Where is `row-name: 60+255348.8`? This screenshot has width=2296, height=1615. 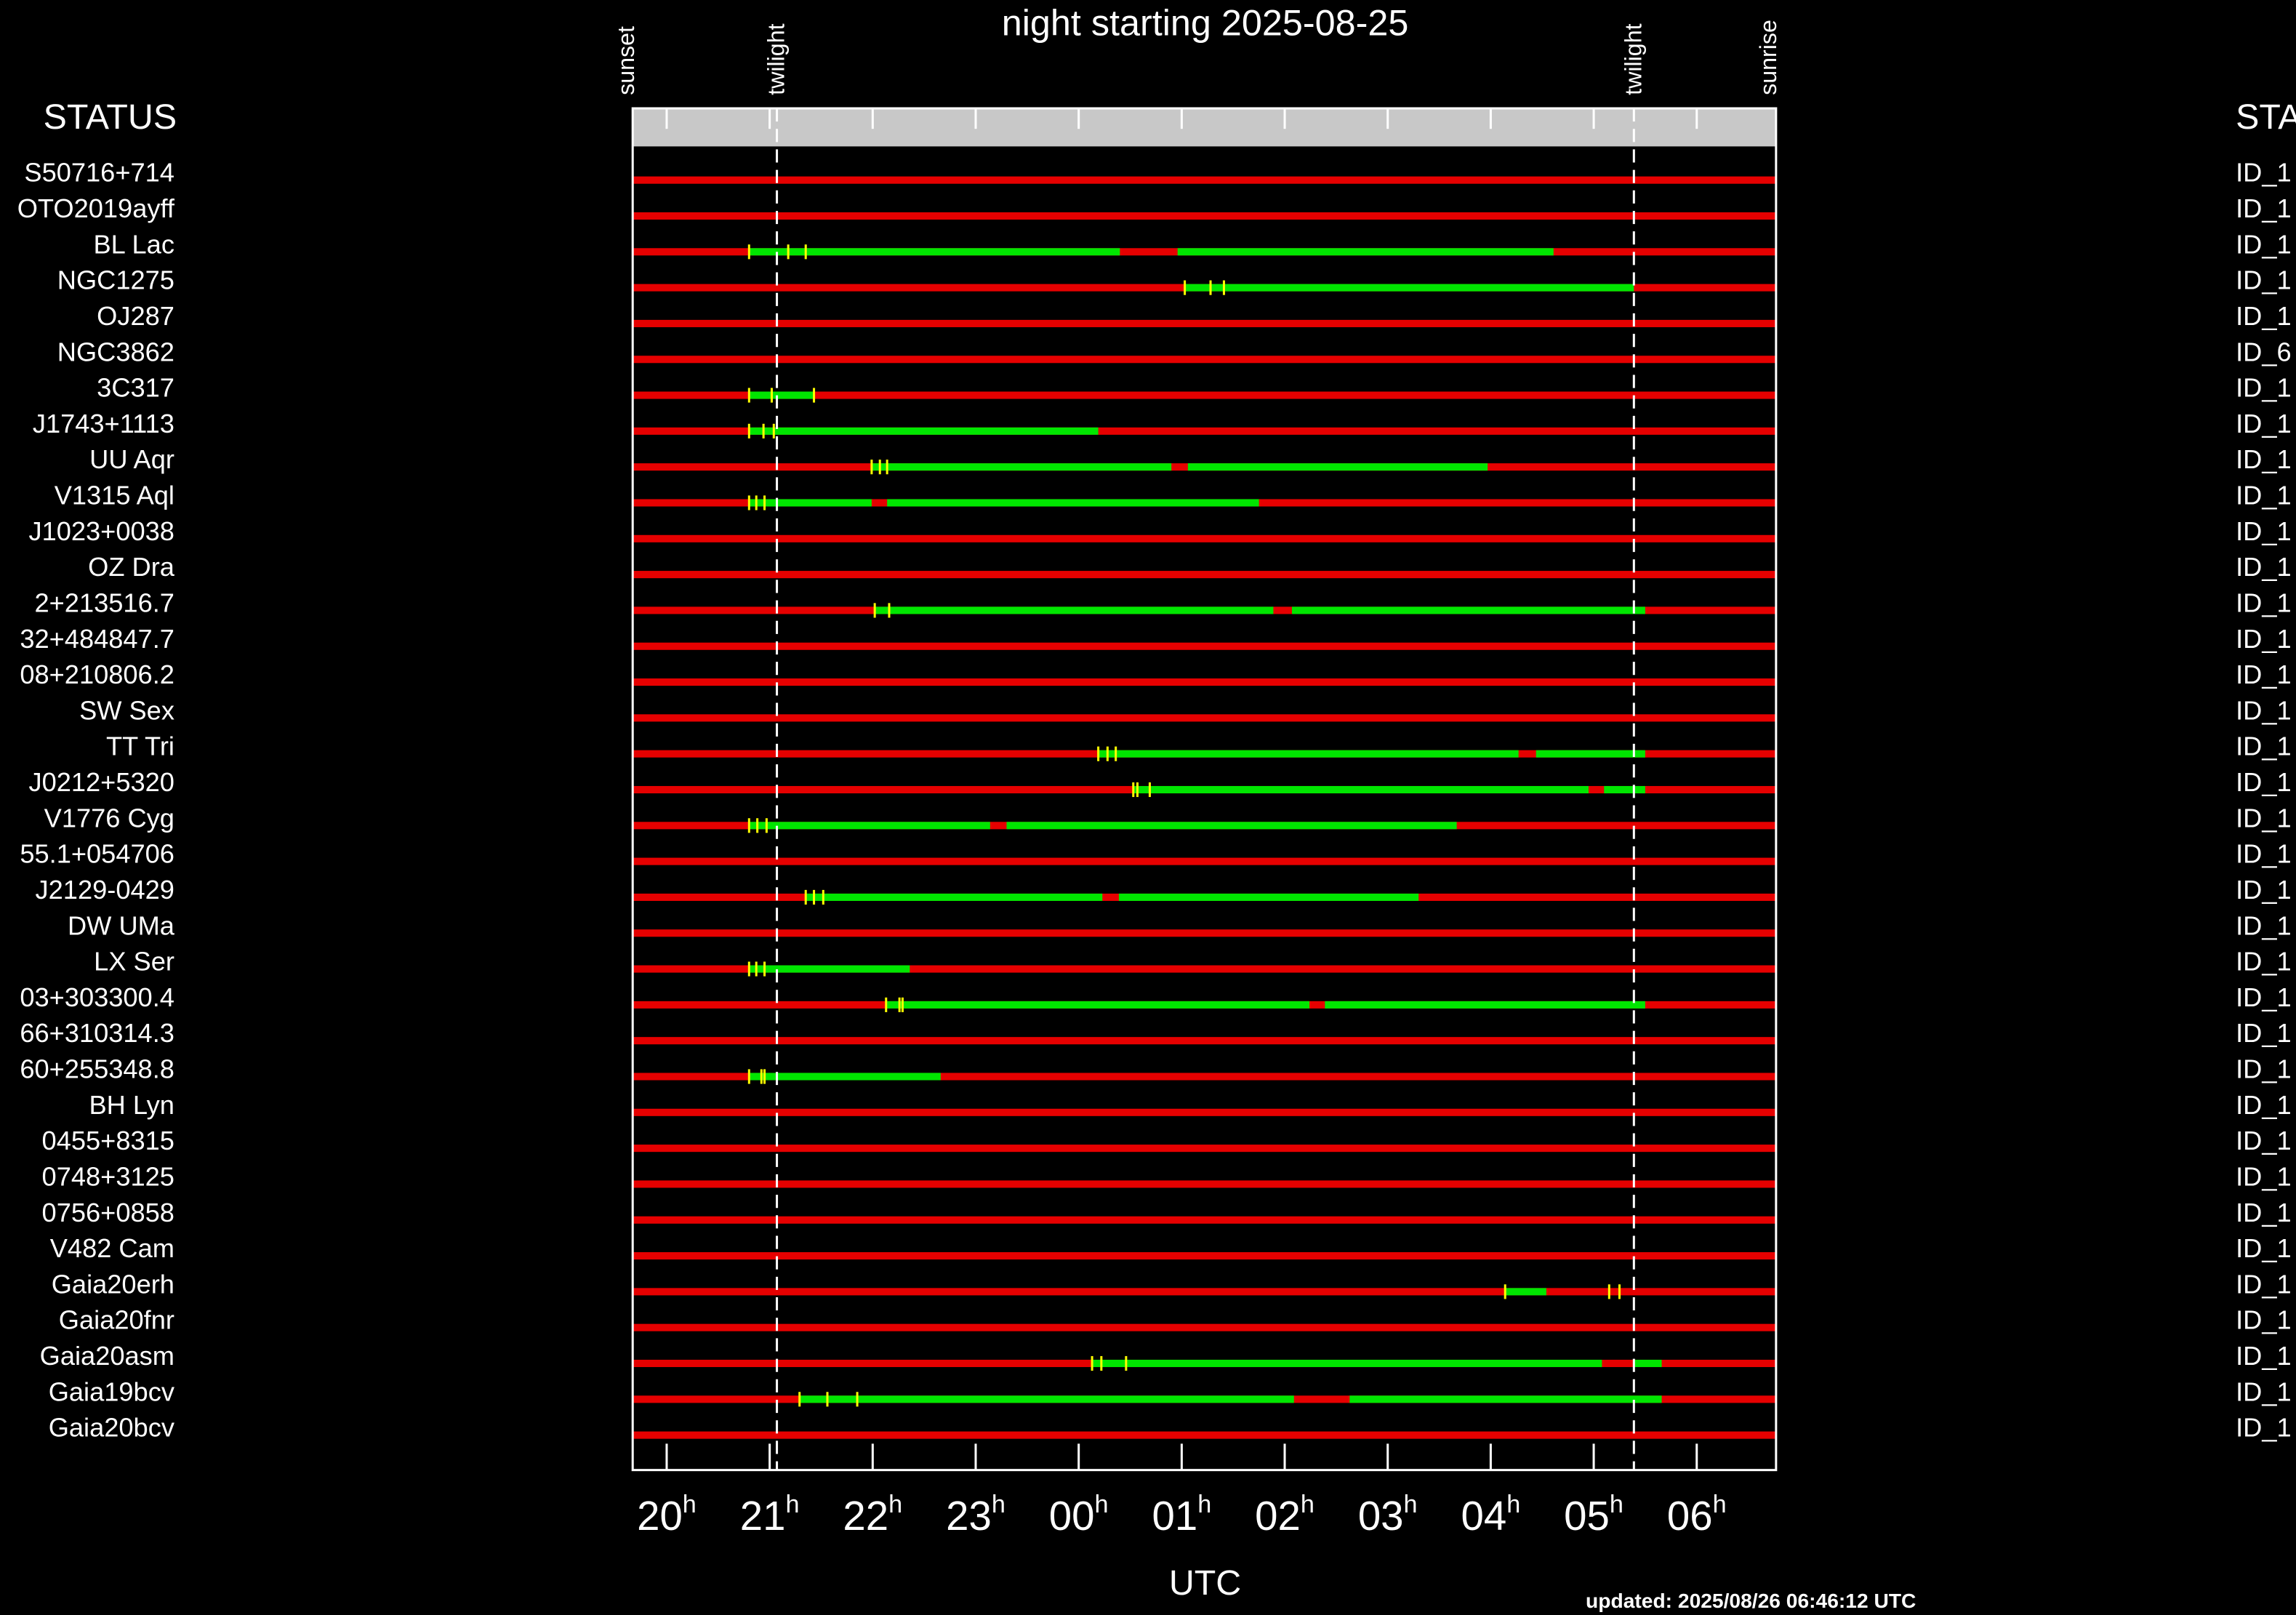 row-name: 60+255348.8 is located at coordinates (97, 1069).